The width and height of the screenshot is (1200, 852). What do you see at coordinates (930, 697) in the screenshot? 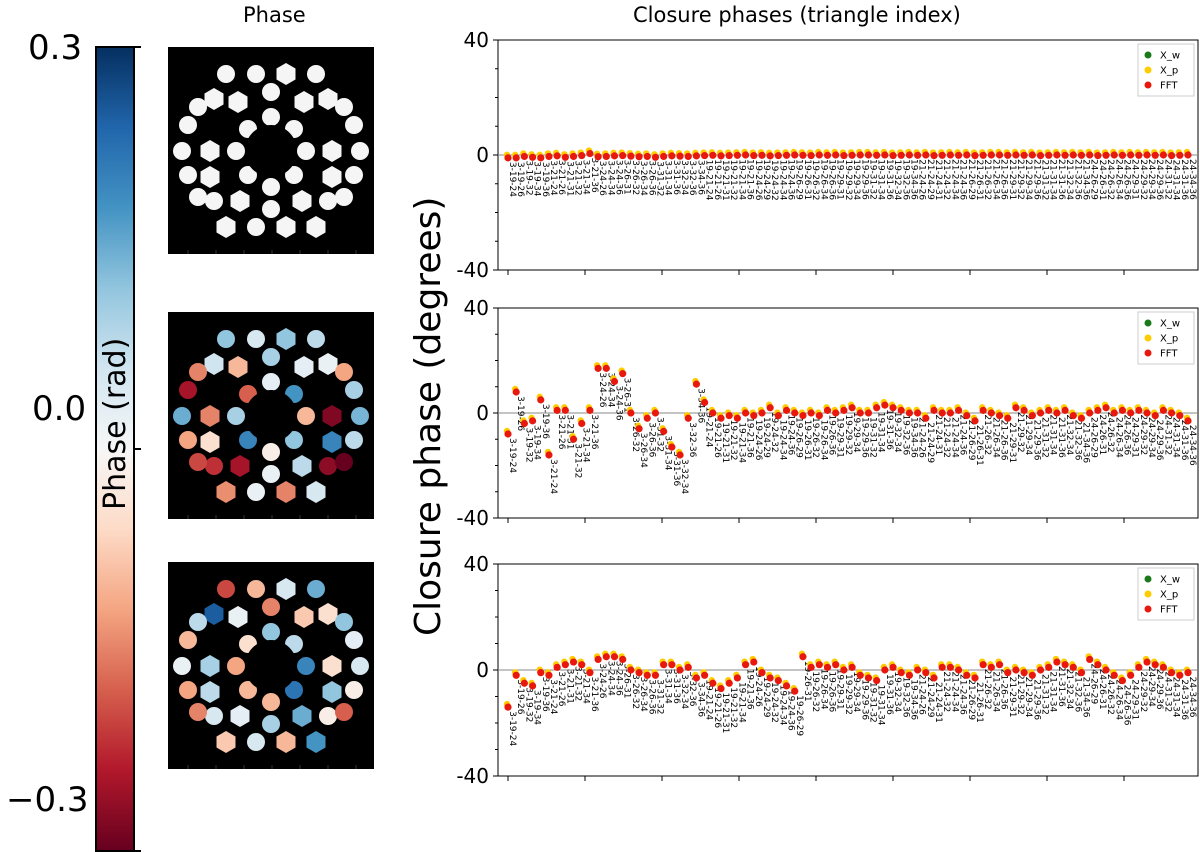
I see `point-label: 21-24-29` at bounding box center [930, 697].